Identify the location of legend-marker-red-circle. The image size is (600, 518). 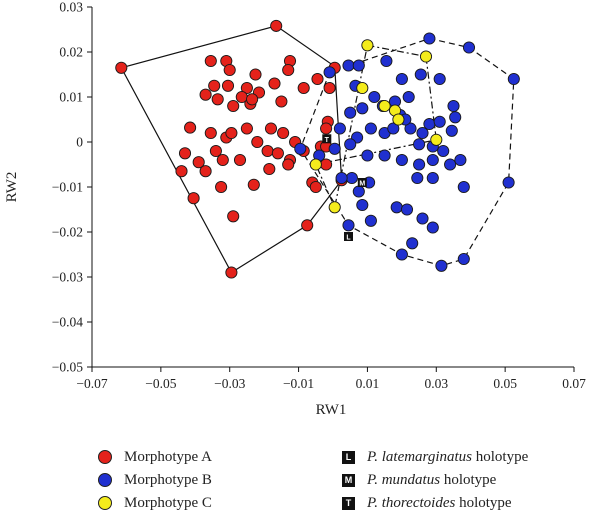
(105, 457).